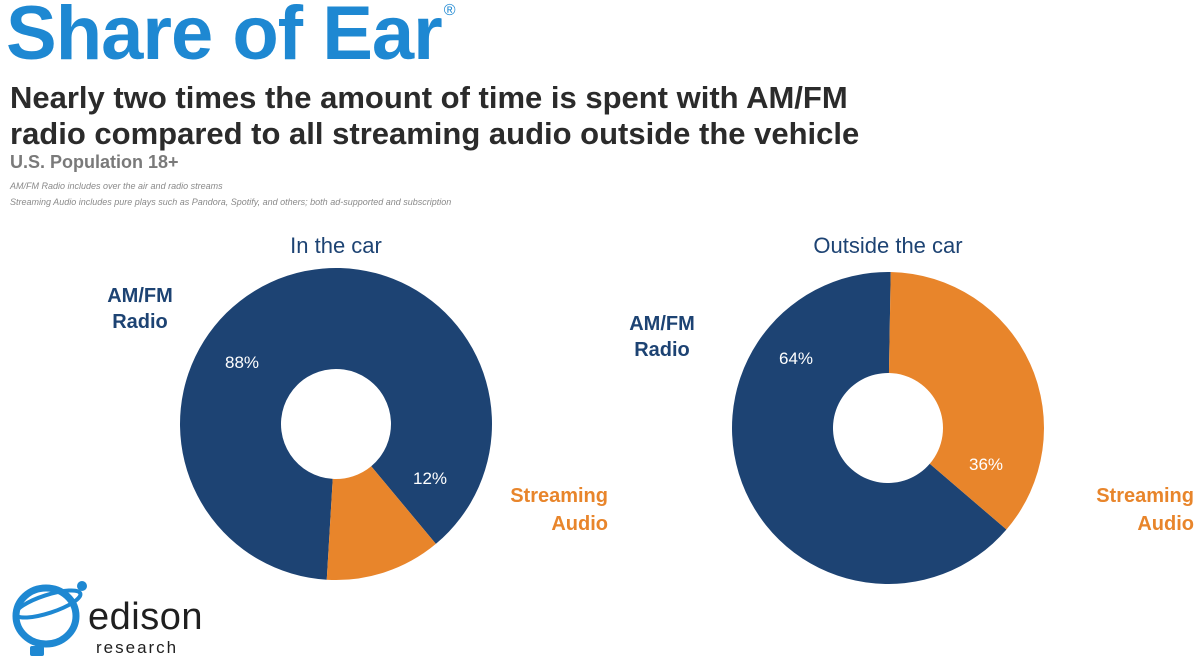  Describe the element at coordinates (796, 358) in the screenshot. I see `amfm-percent-label: 64%` at that location.